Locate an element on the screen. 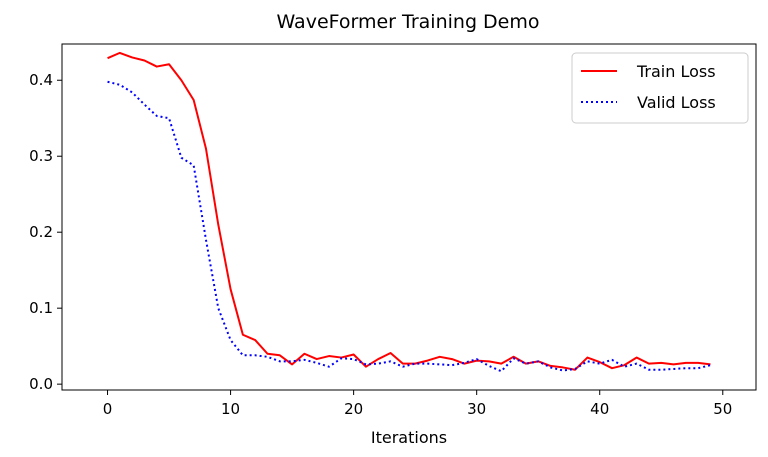  x-tick-label: 50 is located at coordinates (722, 409).